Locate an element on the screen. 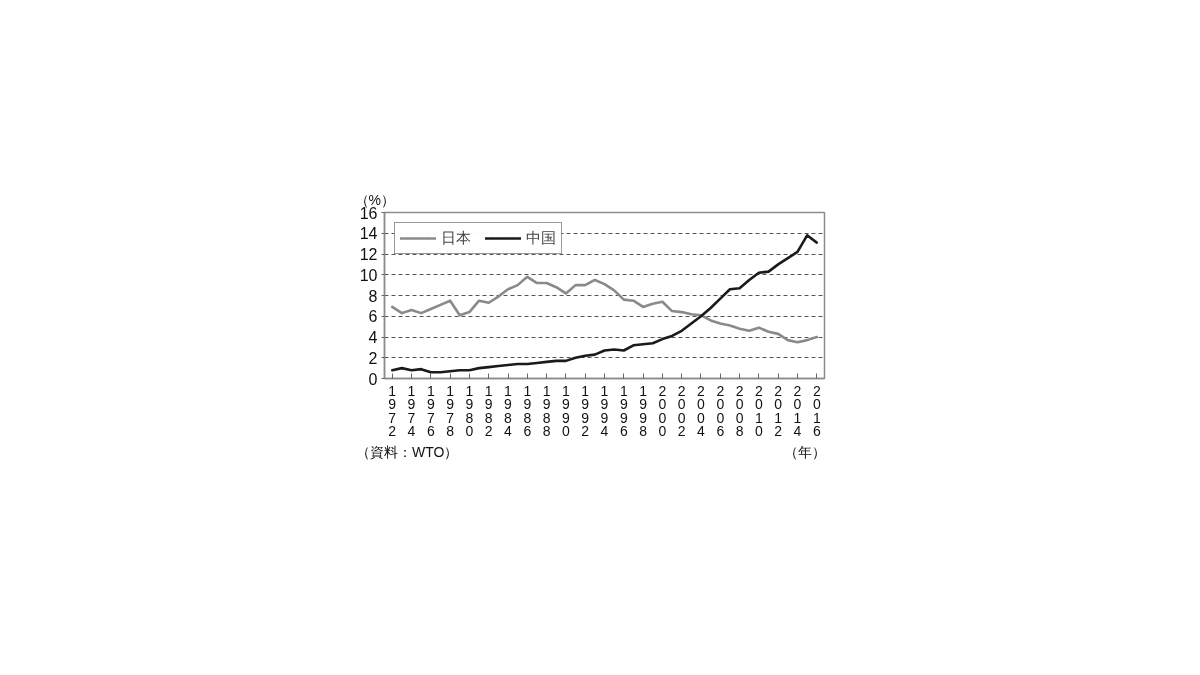  x-tick-label: 1 9 8 2 is located at coordinates (488, 411).